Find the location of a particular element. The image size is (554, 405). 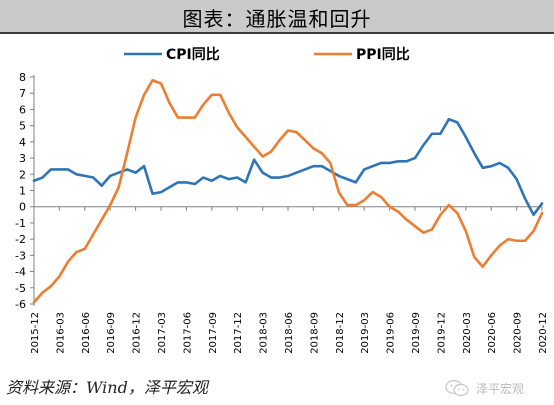

title-bar: 图表：通胀温和回升 is located at coordinates (277, 17).